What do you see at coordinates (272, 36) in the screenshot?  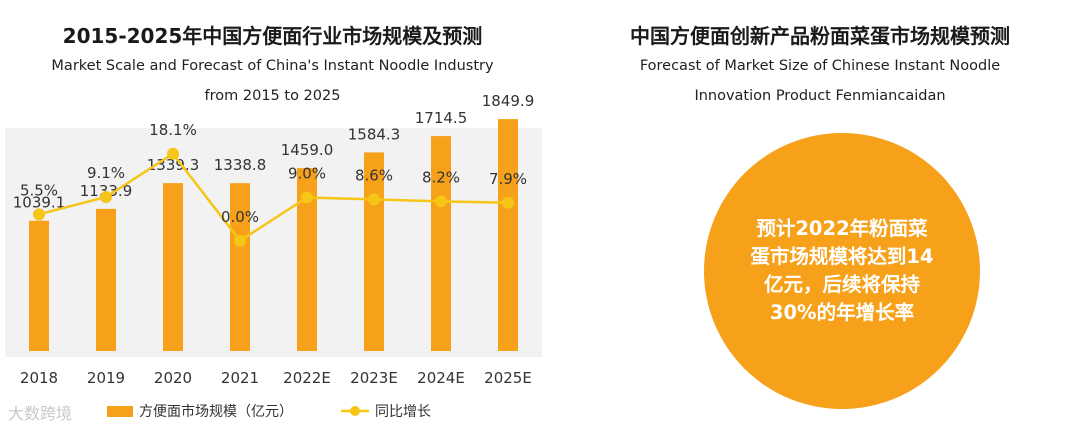 I see `chart-title-cn: 2015-2025年中国方便面行业市场规模及预测` at bounding box center [272, 36].